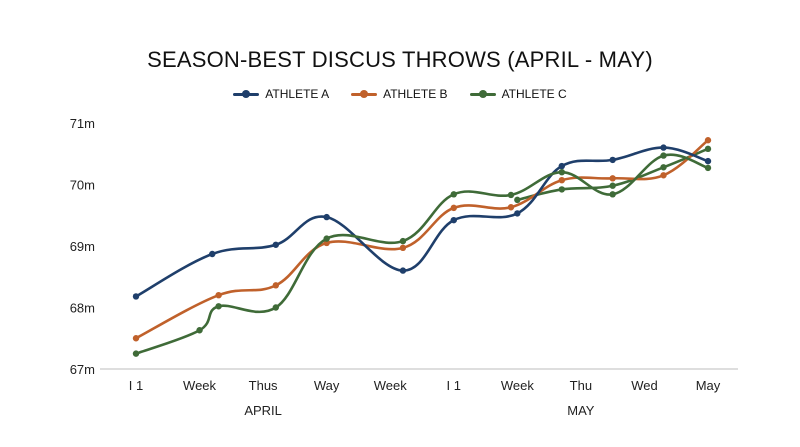 This screenshot has width=800, height=447. Describe the element at coordinates (82, 123) in the screenshot. I see `y-tick-label: 71m` at that location.